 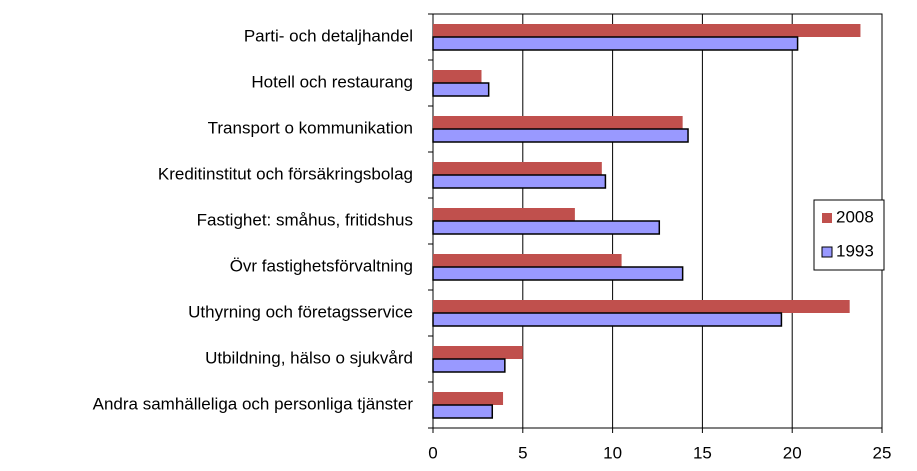 I want to click on x-tick-label: 25, so click(x=882, y=452).